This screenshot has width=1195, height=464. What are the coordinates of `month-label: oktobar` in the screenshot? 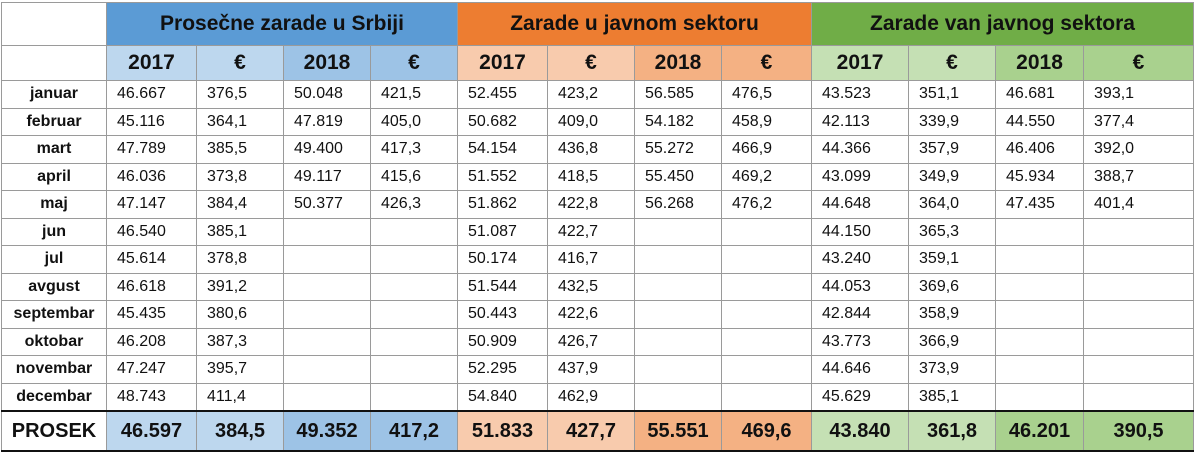 It's located at (54, 341).